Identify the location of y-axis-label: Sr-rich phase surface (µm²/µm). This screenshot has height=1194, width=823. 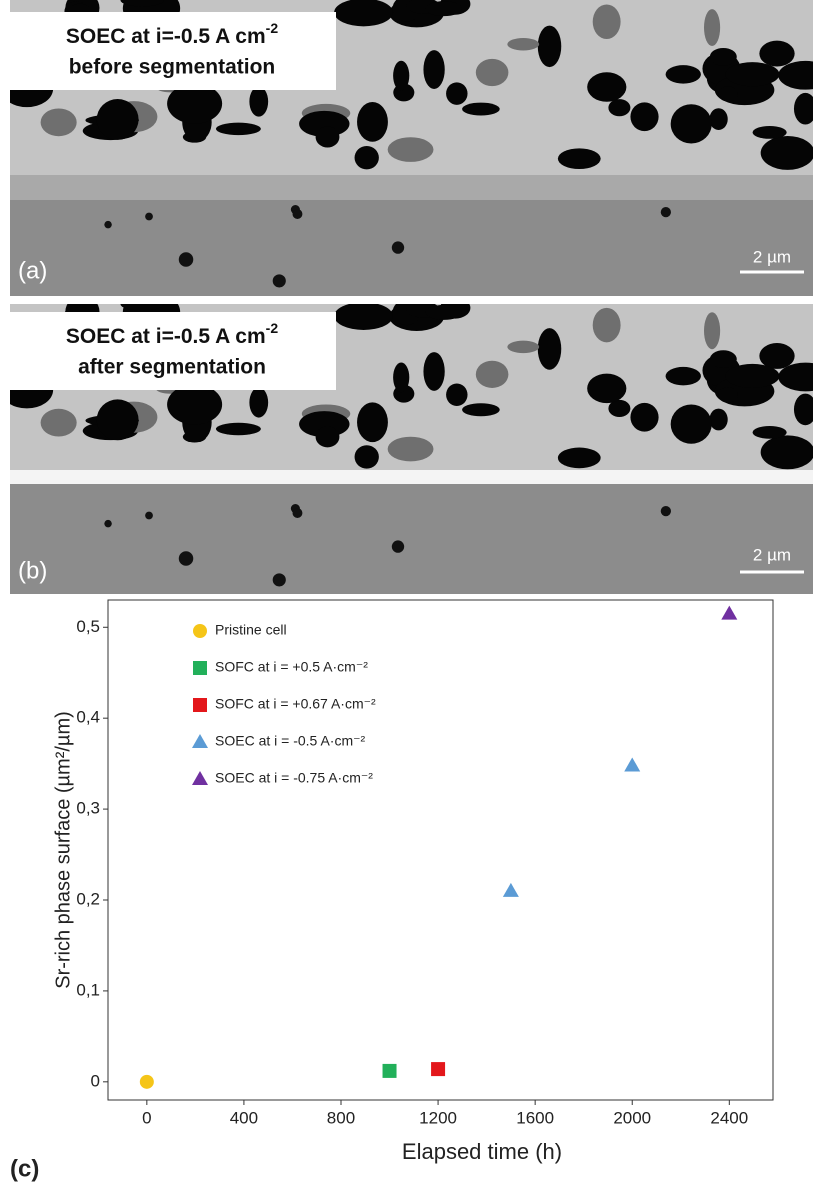
(63, 850).